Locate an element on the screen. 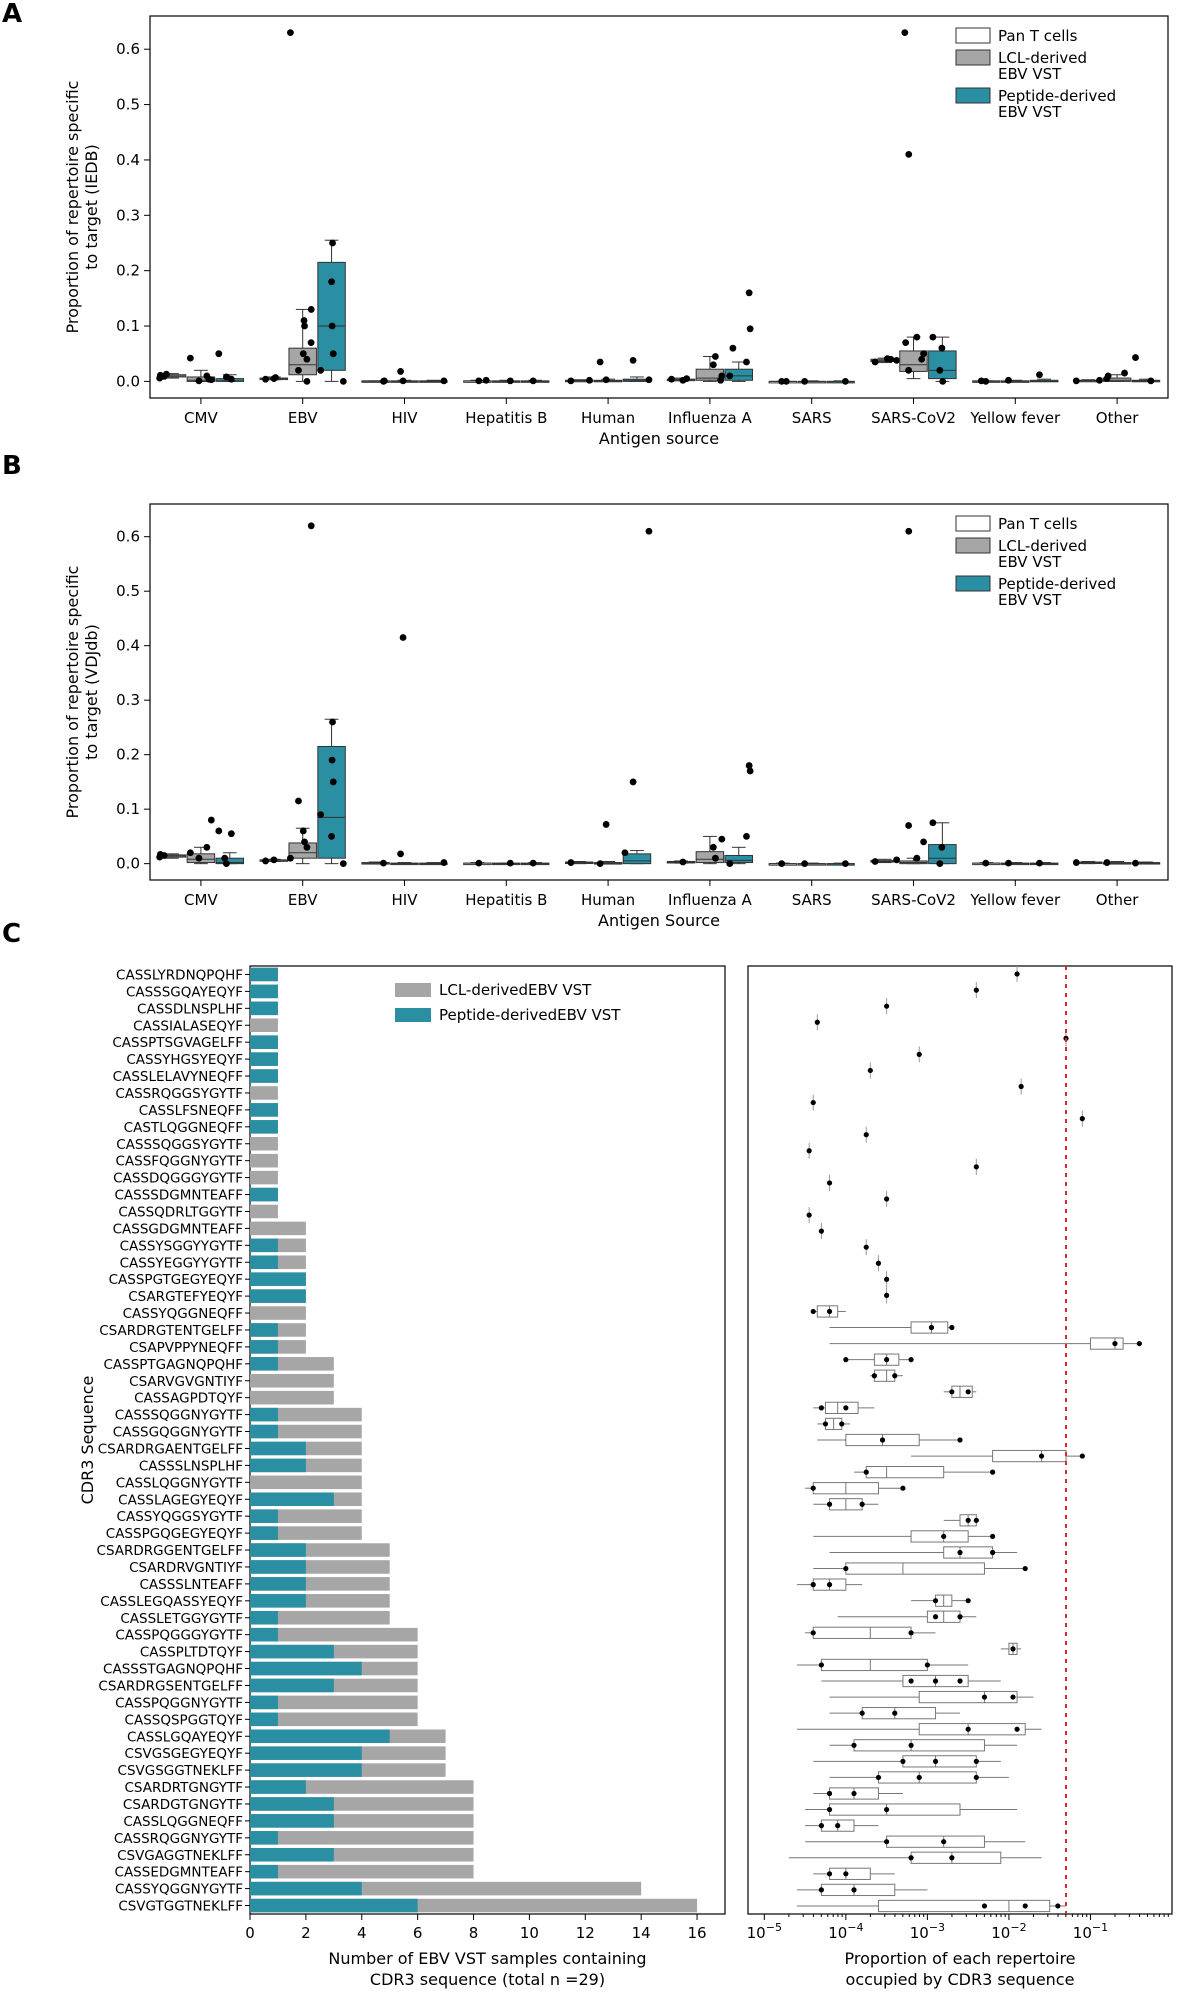  y-tick-label: 0.1 is located at coordinates (128, 809).